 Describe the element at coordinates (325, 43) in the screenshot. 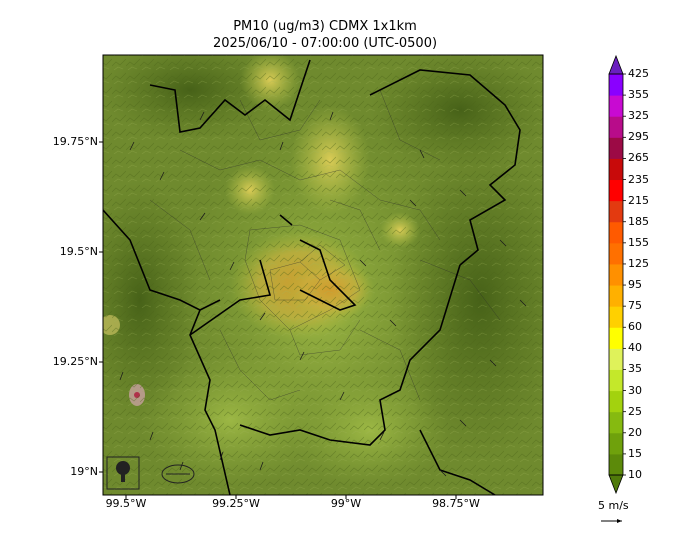

I see `plot-title-line2: 2025/06/10 - 07:00:00 (UTC-0500)` at that location.